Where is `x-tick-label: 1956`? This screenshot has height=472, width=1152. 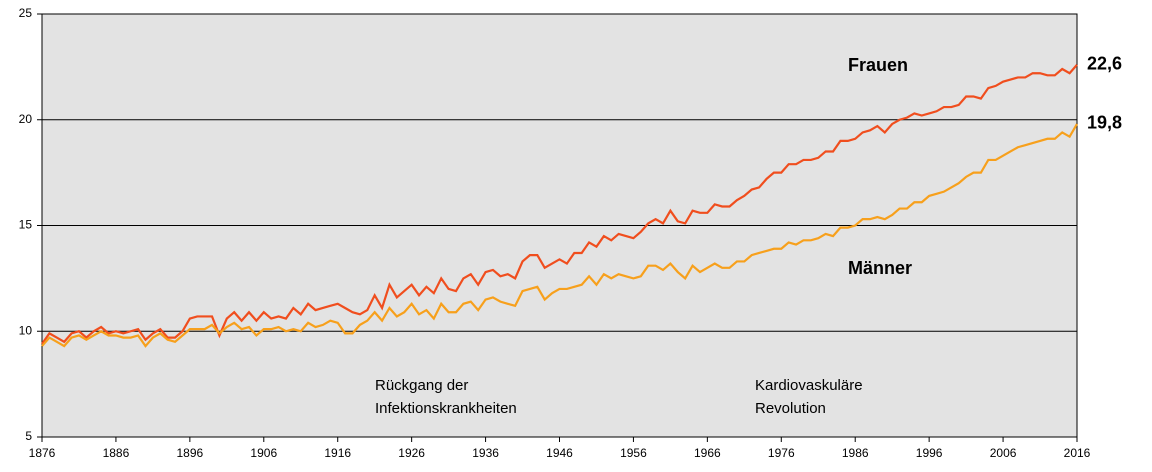 x-tick-label: 1956 is located at coordinates (633, 453).